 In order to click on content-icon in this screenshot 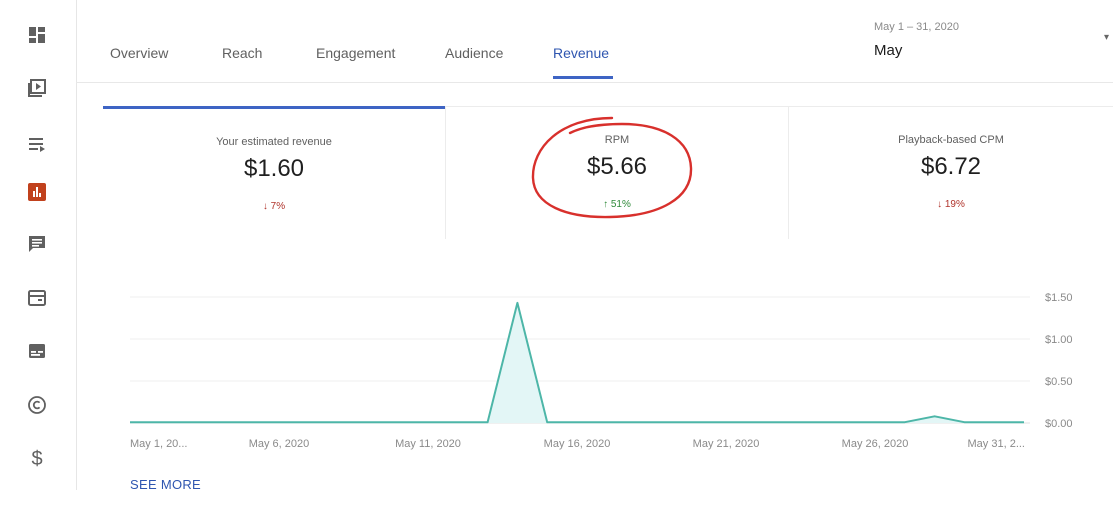, I will do `click(37, 88)`.